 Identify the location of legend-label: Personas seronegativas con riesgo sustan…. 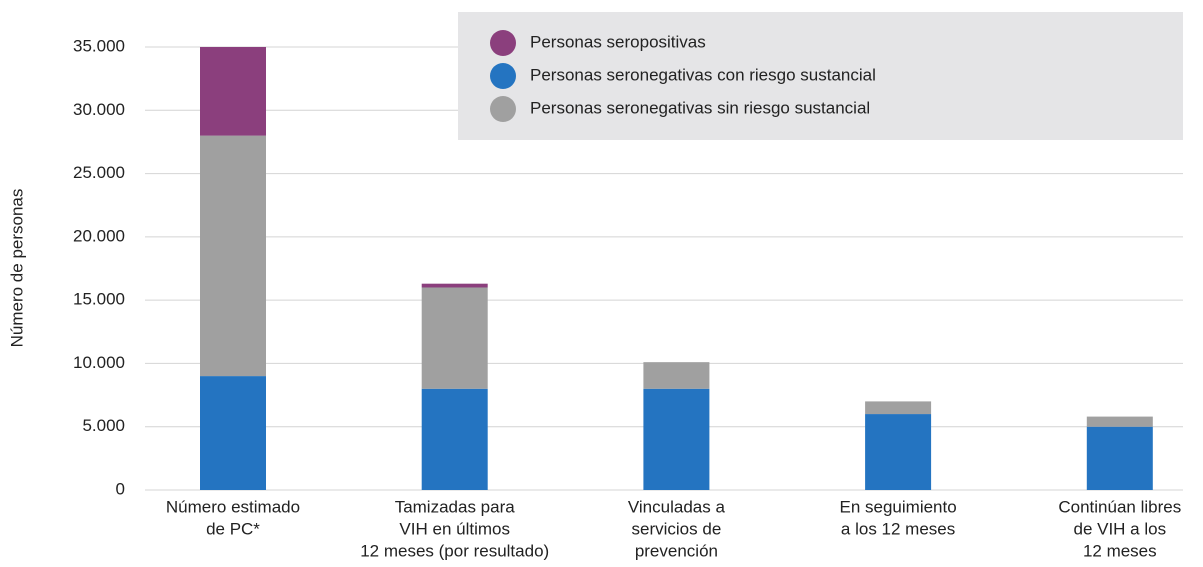
(703, 74).